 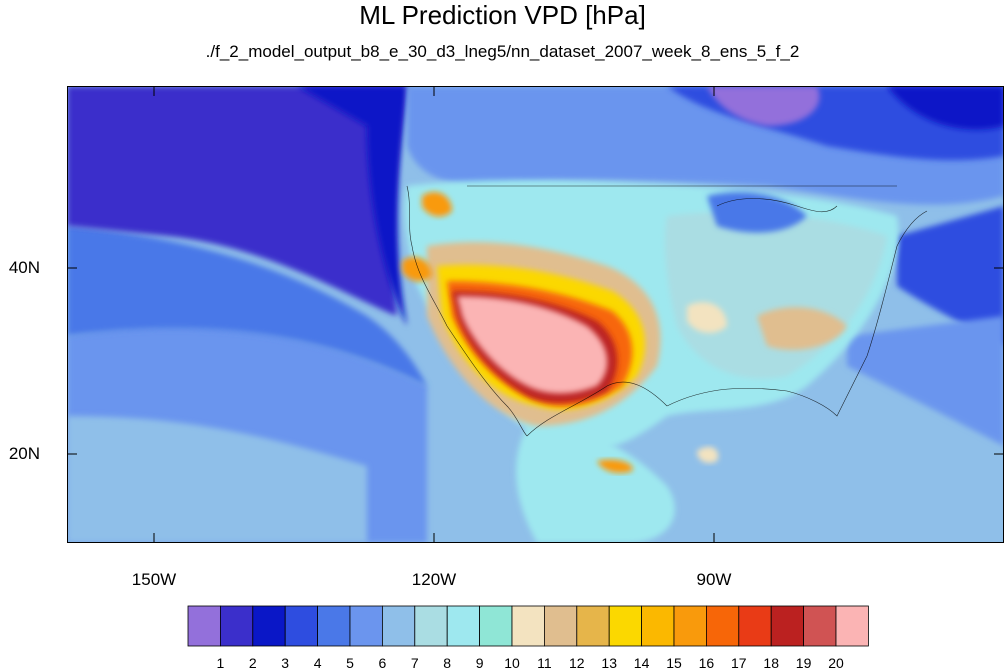 I want to click on colorbar-tick-label: 6, so click(x=383, y=663).